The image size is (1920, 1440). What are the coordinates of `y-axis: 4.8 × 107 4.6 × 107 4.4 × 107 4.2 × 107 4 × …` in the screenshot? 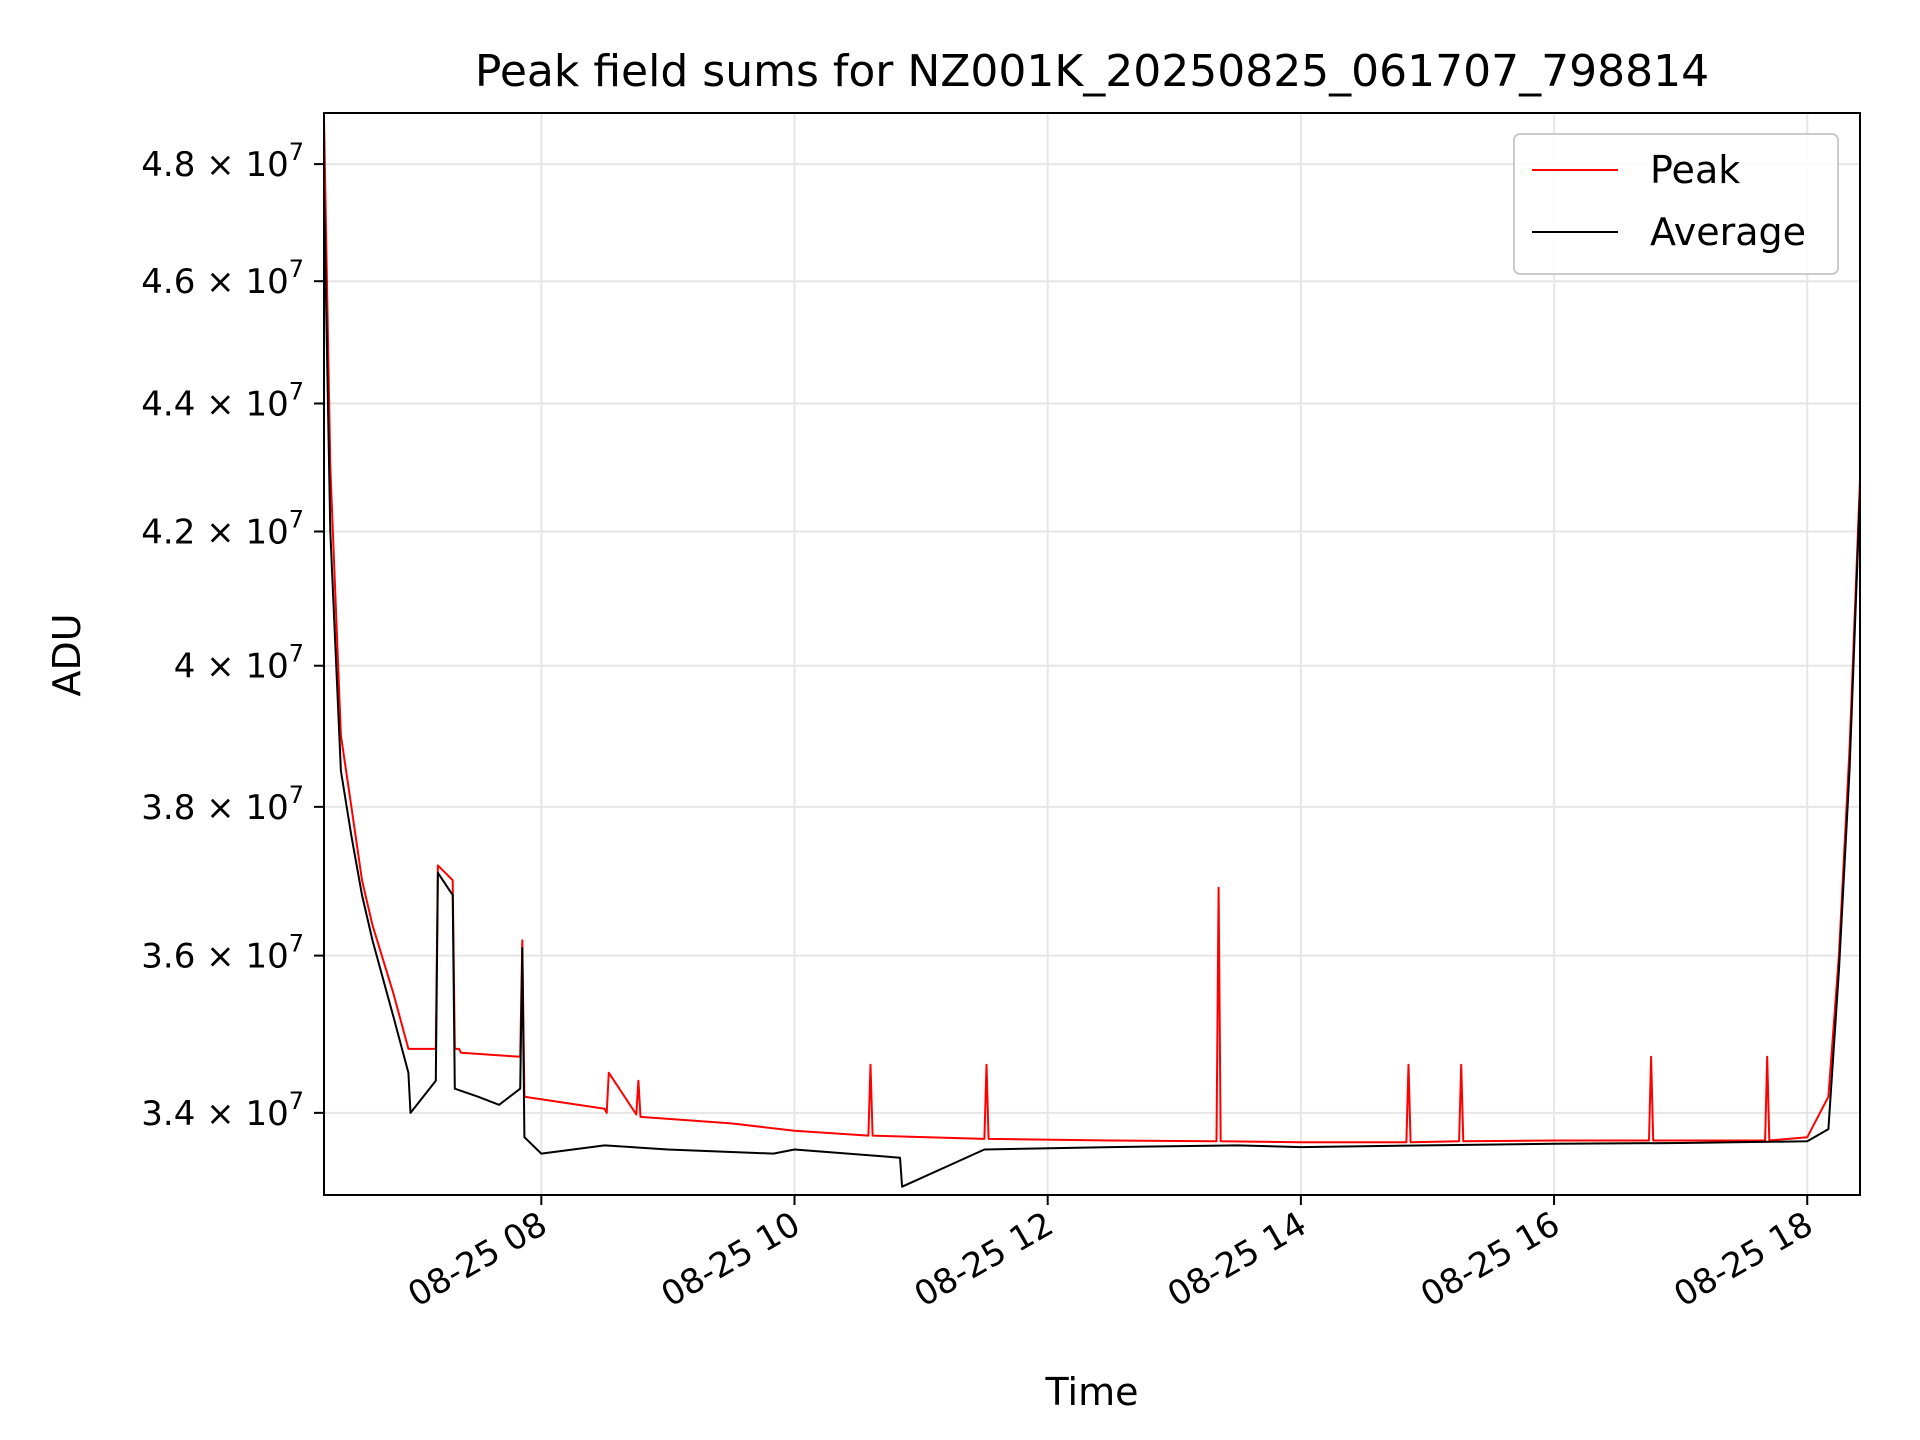 It's located at (232, 636).